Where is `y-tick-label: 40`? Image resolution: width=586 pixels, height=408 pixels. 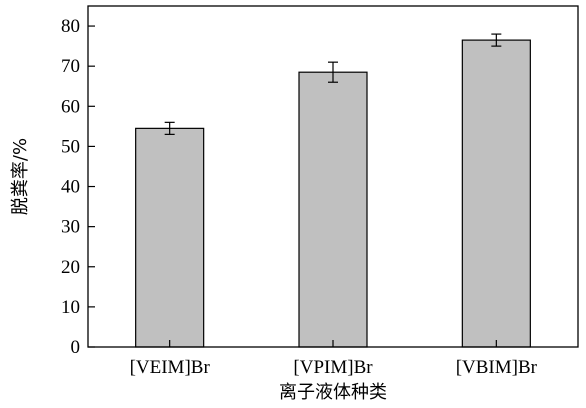
y-tick-label: 40 is located at coordinates (70, 187).